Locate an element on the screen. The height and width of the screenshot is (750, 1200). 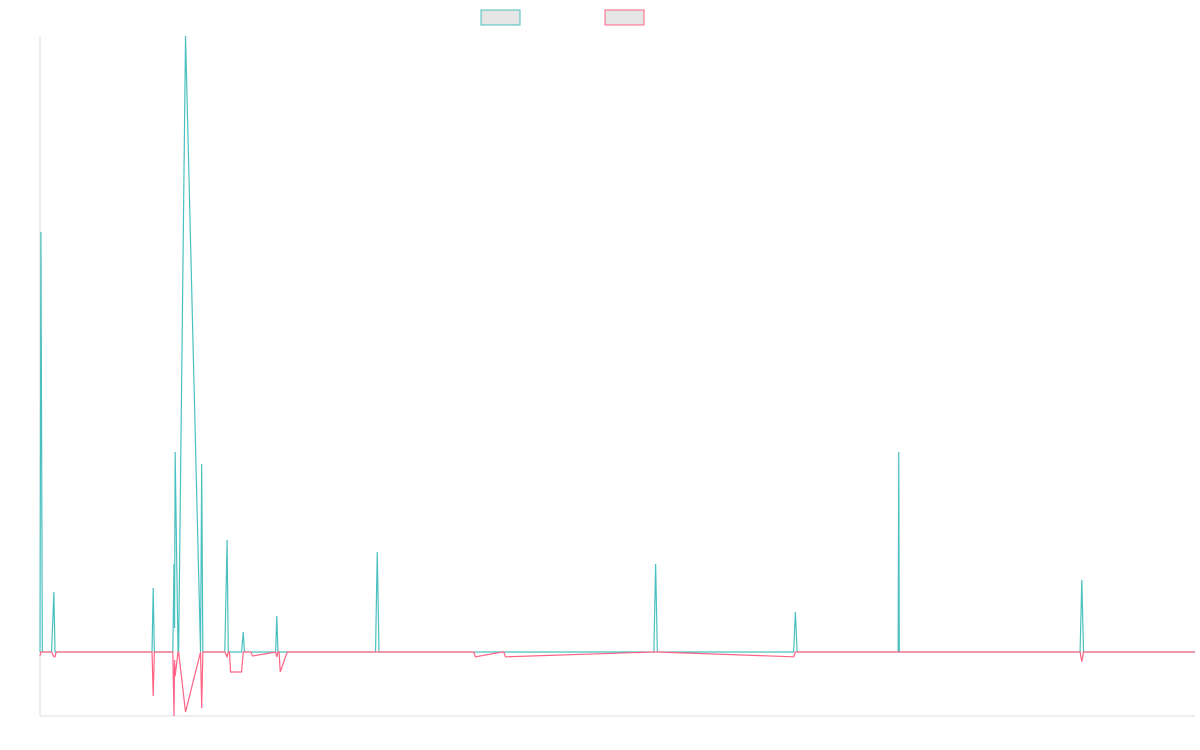
legend is located at coordinates (562, 17).